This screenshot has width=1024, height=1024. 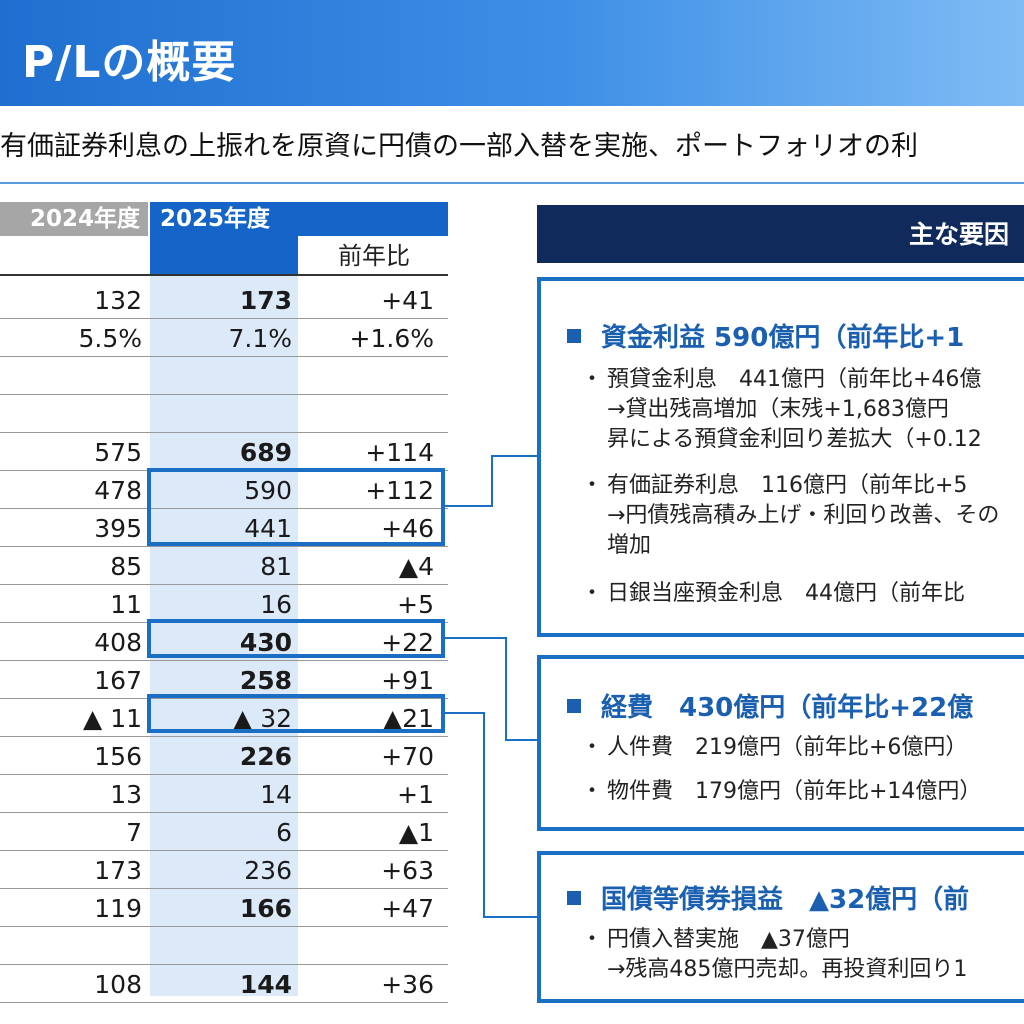 What do you see at coordinates (118, 984) in the screenshot?
I see `cell-2024: 108` at bounding box center [118, 984].